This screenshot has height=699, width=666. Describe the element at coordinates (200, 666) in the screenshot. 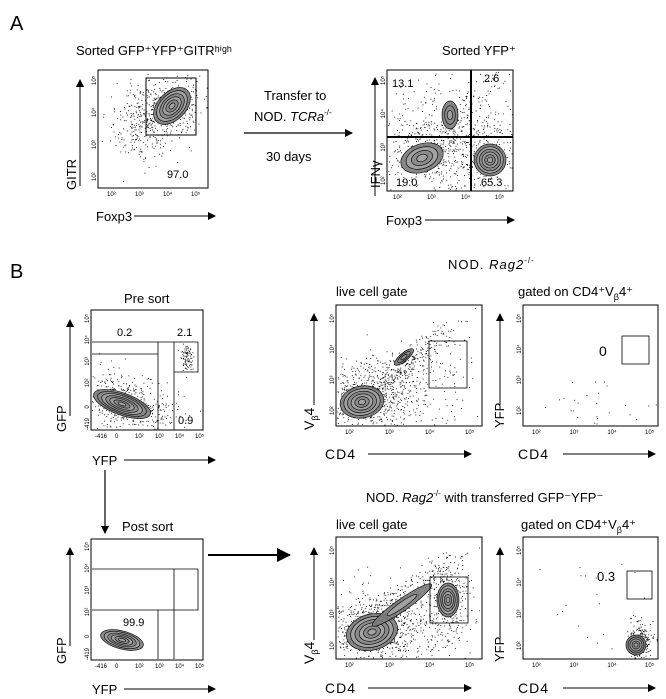

I see `x-tick-label: 10⁵` at that location.